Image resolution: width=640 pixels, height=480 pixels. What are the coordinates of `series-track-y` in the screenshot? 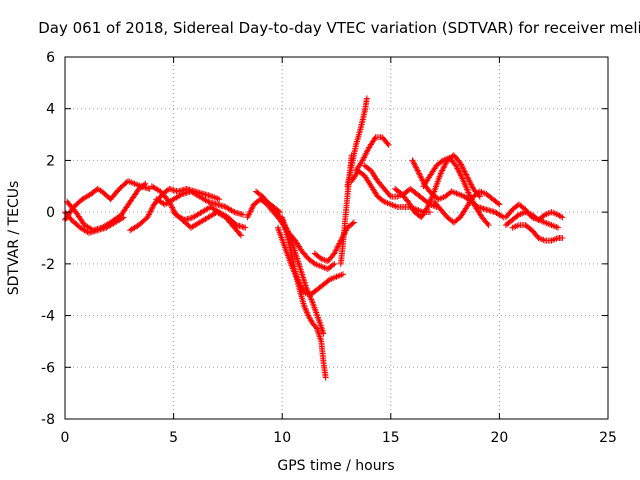 It's located at (264, 208).